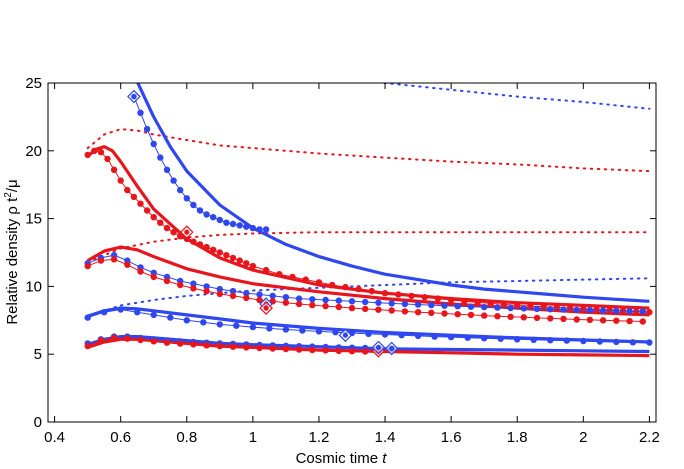  I want to click on x-tick-label: 2, so click(583, 437).